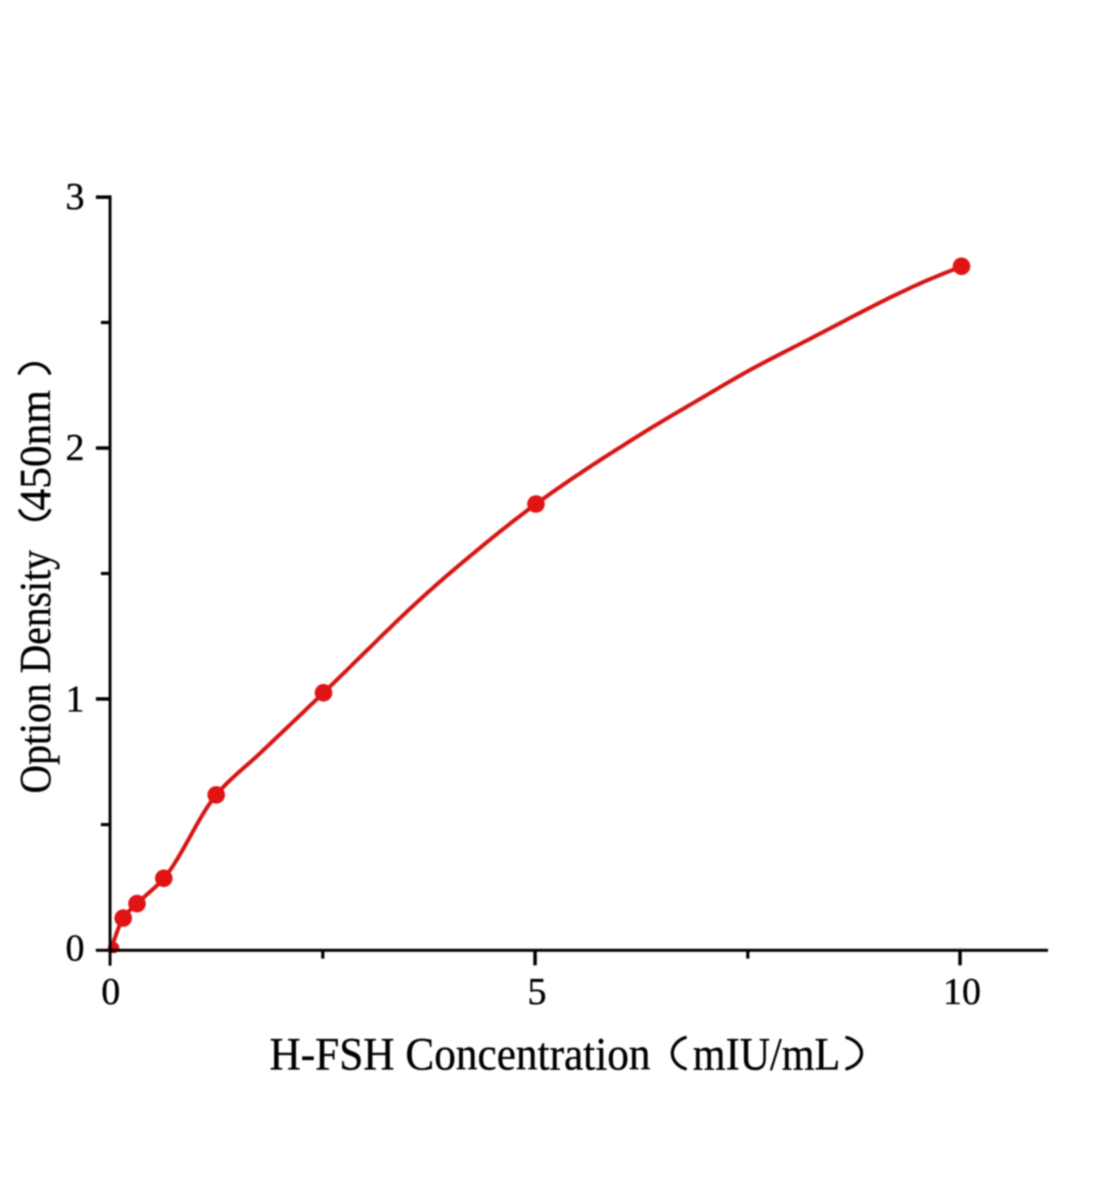  I want to click on svg-text: 3, so click(75, 197).